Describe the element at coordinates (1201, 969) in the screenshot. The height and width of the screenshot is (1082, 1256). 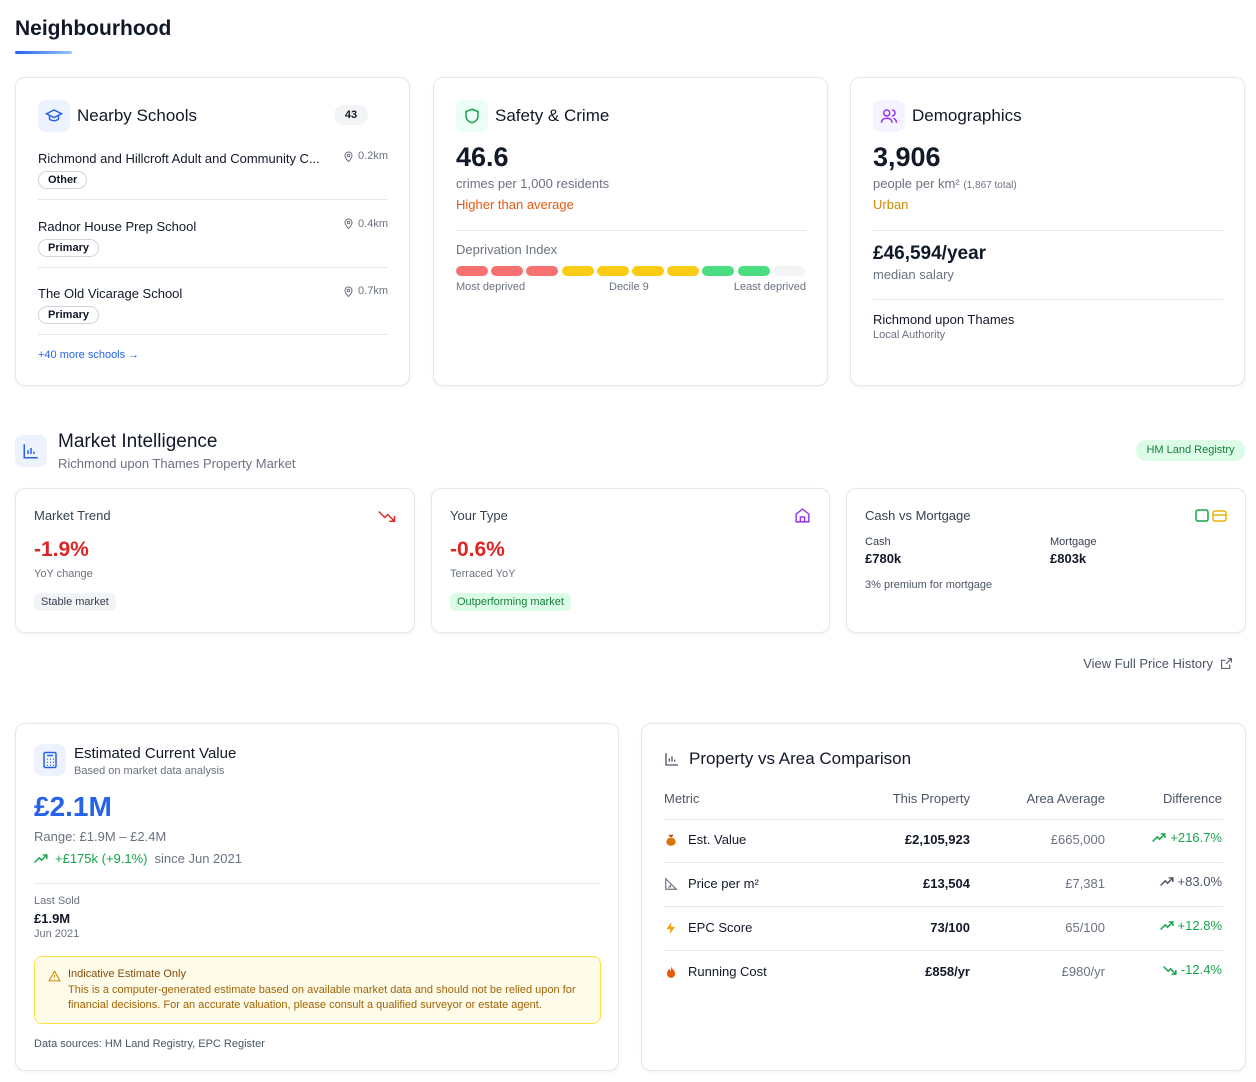
I see `difference-text: -12.4%` at that location.